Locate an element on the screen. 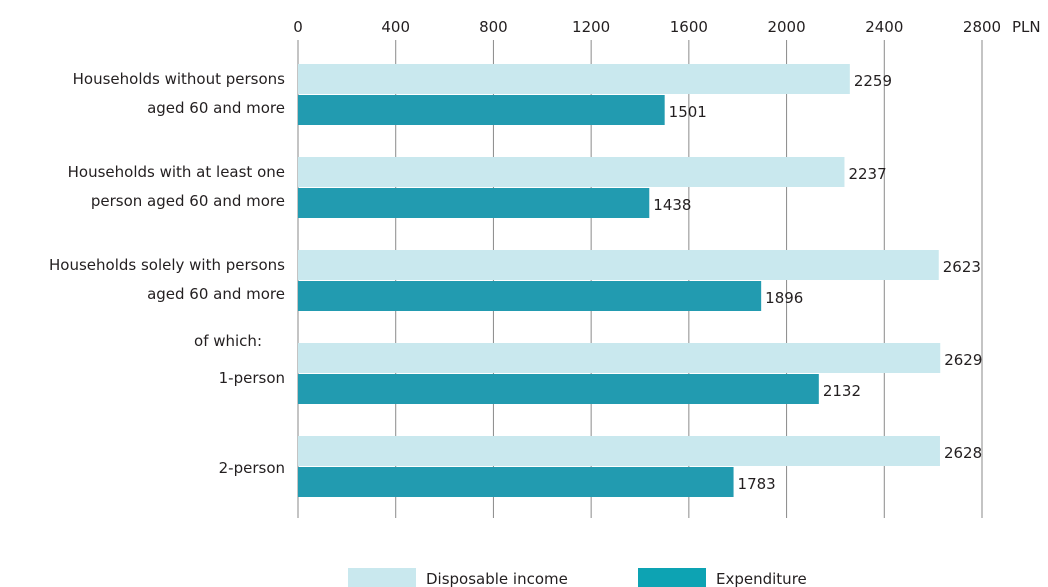 Image resolution: width=1048 pixels, height=587 pixels. category-label: person aged 60 and more is located at coordinates (188, 201).